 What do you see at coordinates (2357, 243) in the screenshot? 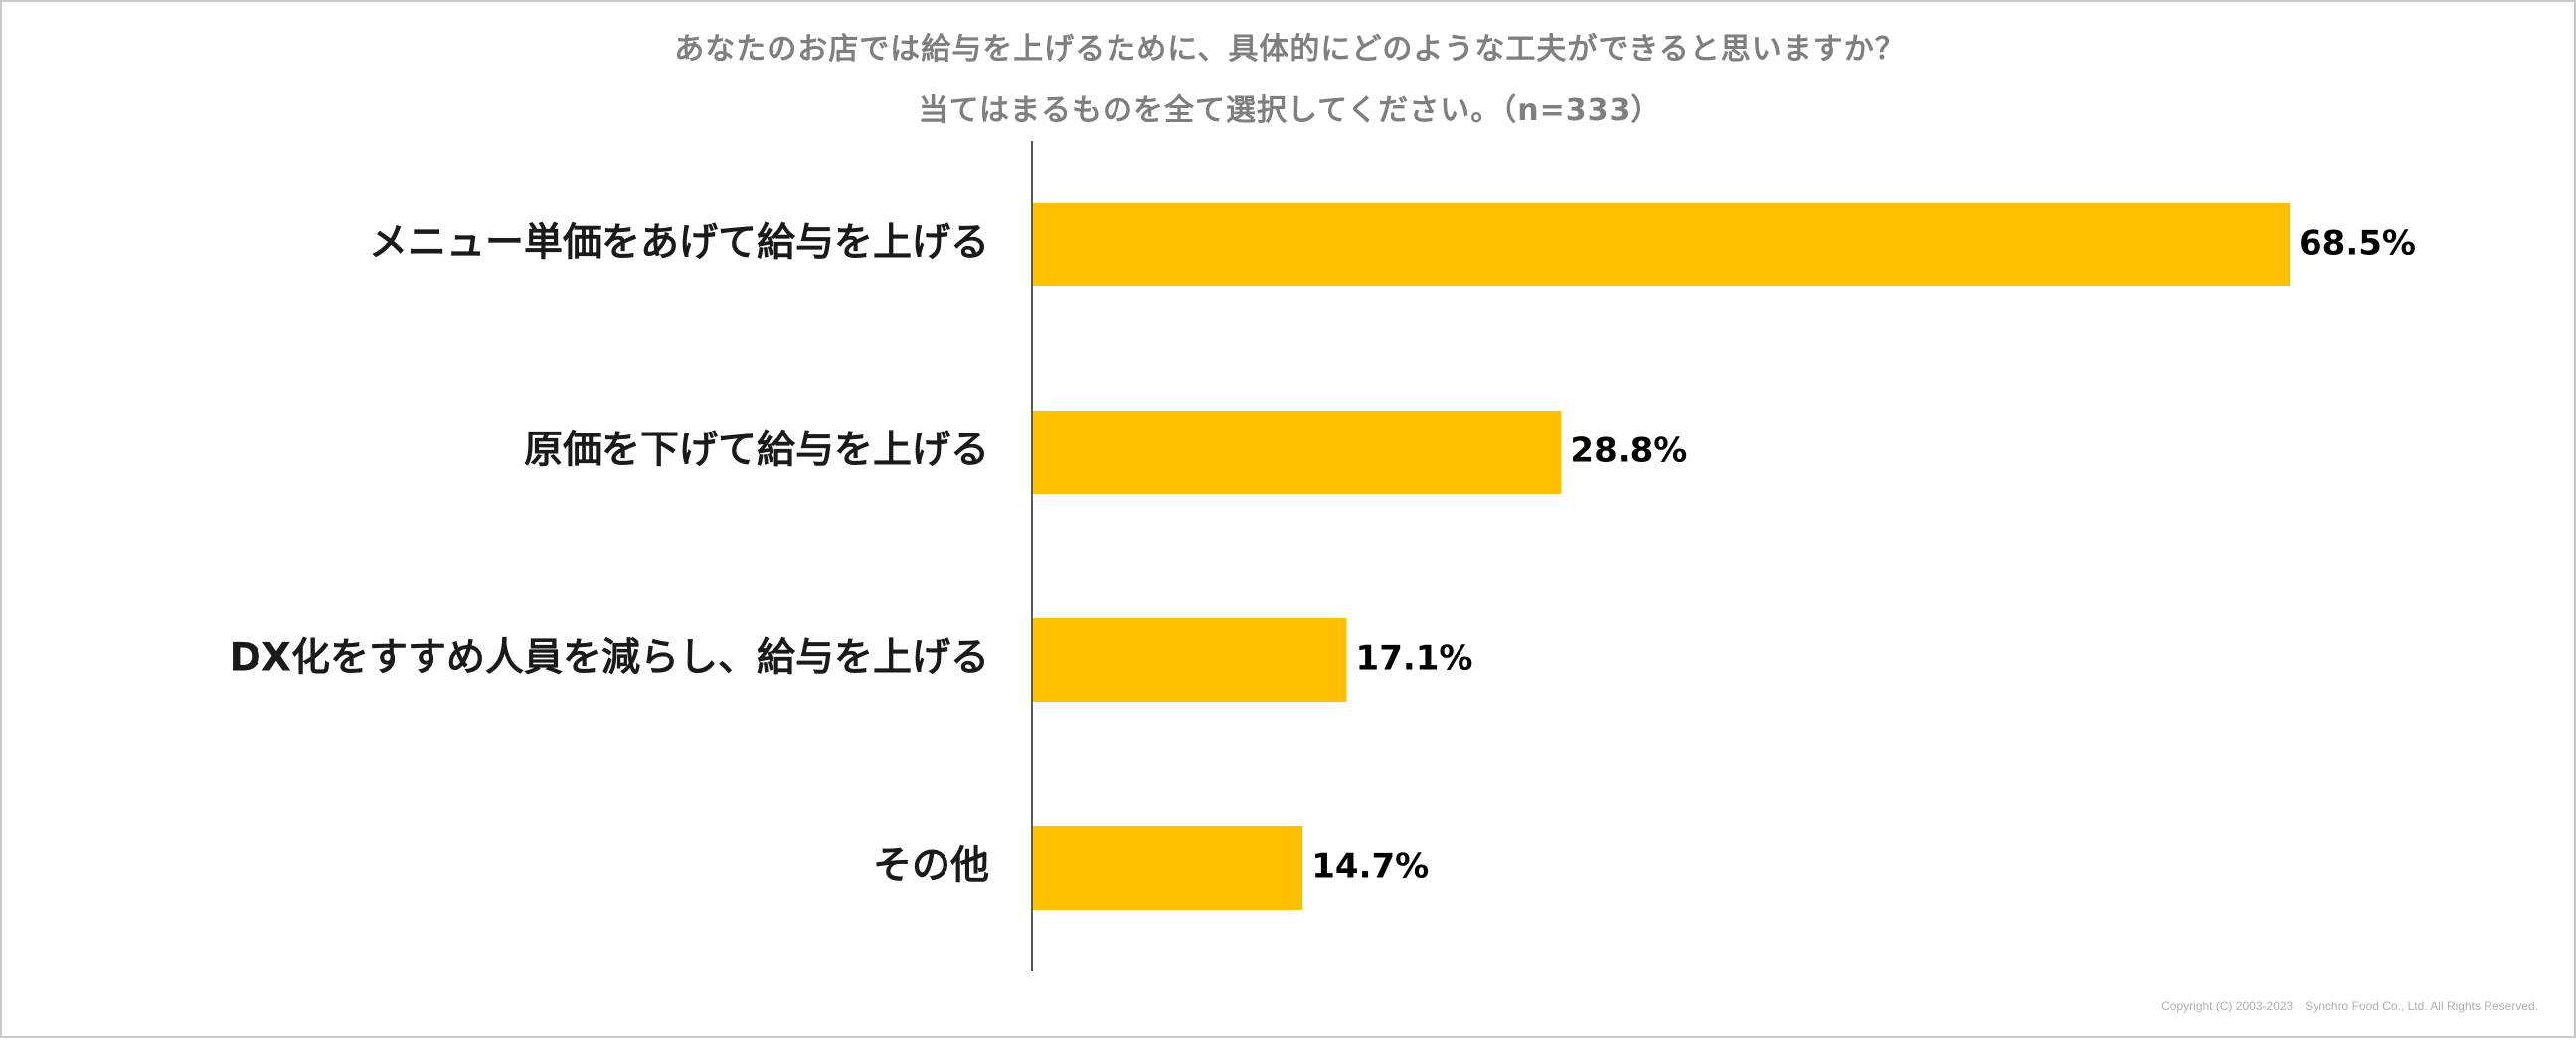
I see `value-label: 68.5%` at bounding box center [2357, 243].